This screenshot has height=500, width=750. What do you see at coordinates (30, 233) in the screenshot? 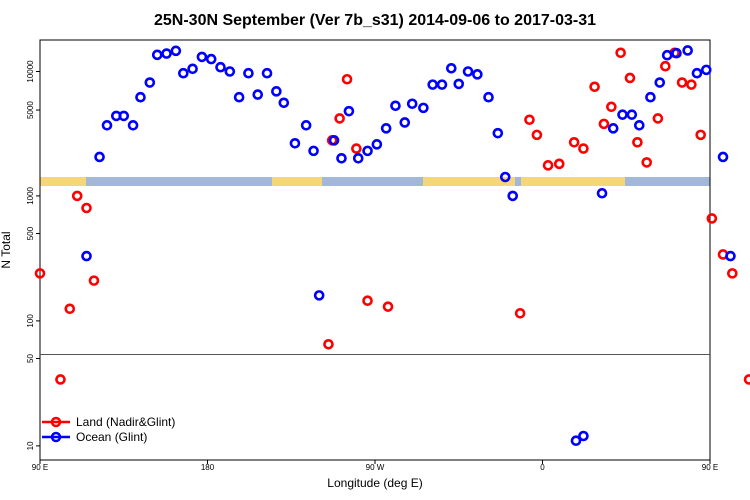
I see `y-tick-label-500: 500` at bounding box center [30, 233].